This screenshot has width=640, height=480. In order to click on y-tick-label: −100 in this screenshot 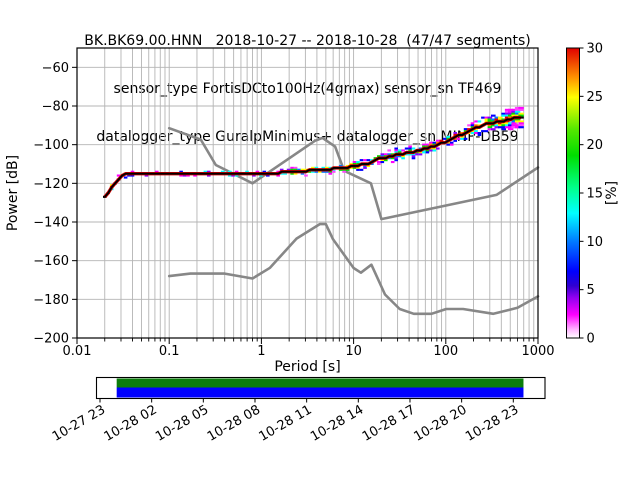, I will do `click(51, 145)`.